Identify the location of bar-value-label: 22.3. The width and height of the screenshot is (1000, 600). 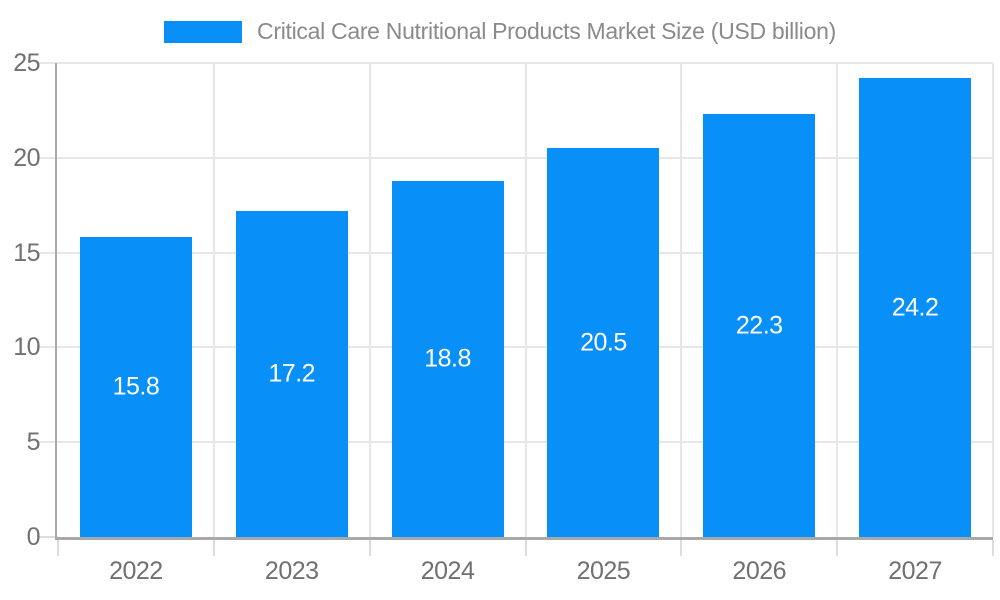
(759, 325).